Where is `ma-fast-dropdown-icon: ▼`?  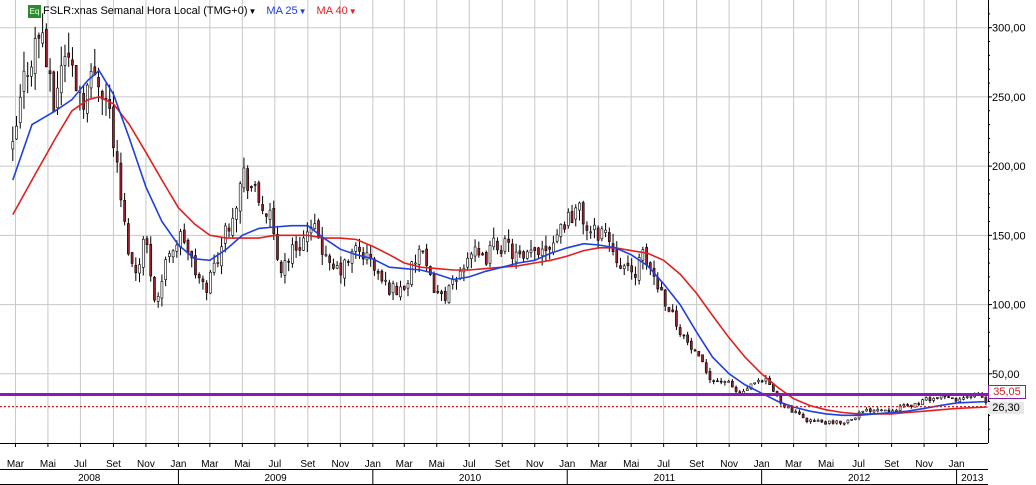
ma-fast-dropdown-icon: ▼ is located at coordinates (302, 11).